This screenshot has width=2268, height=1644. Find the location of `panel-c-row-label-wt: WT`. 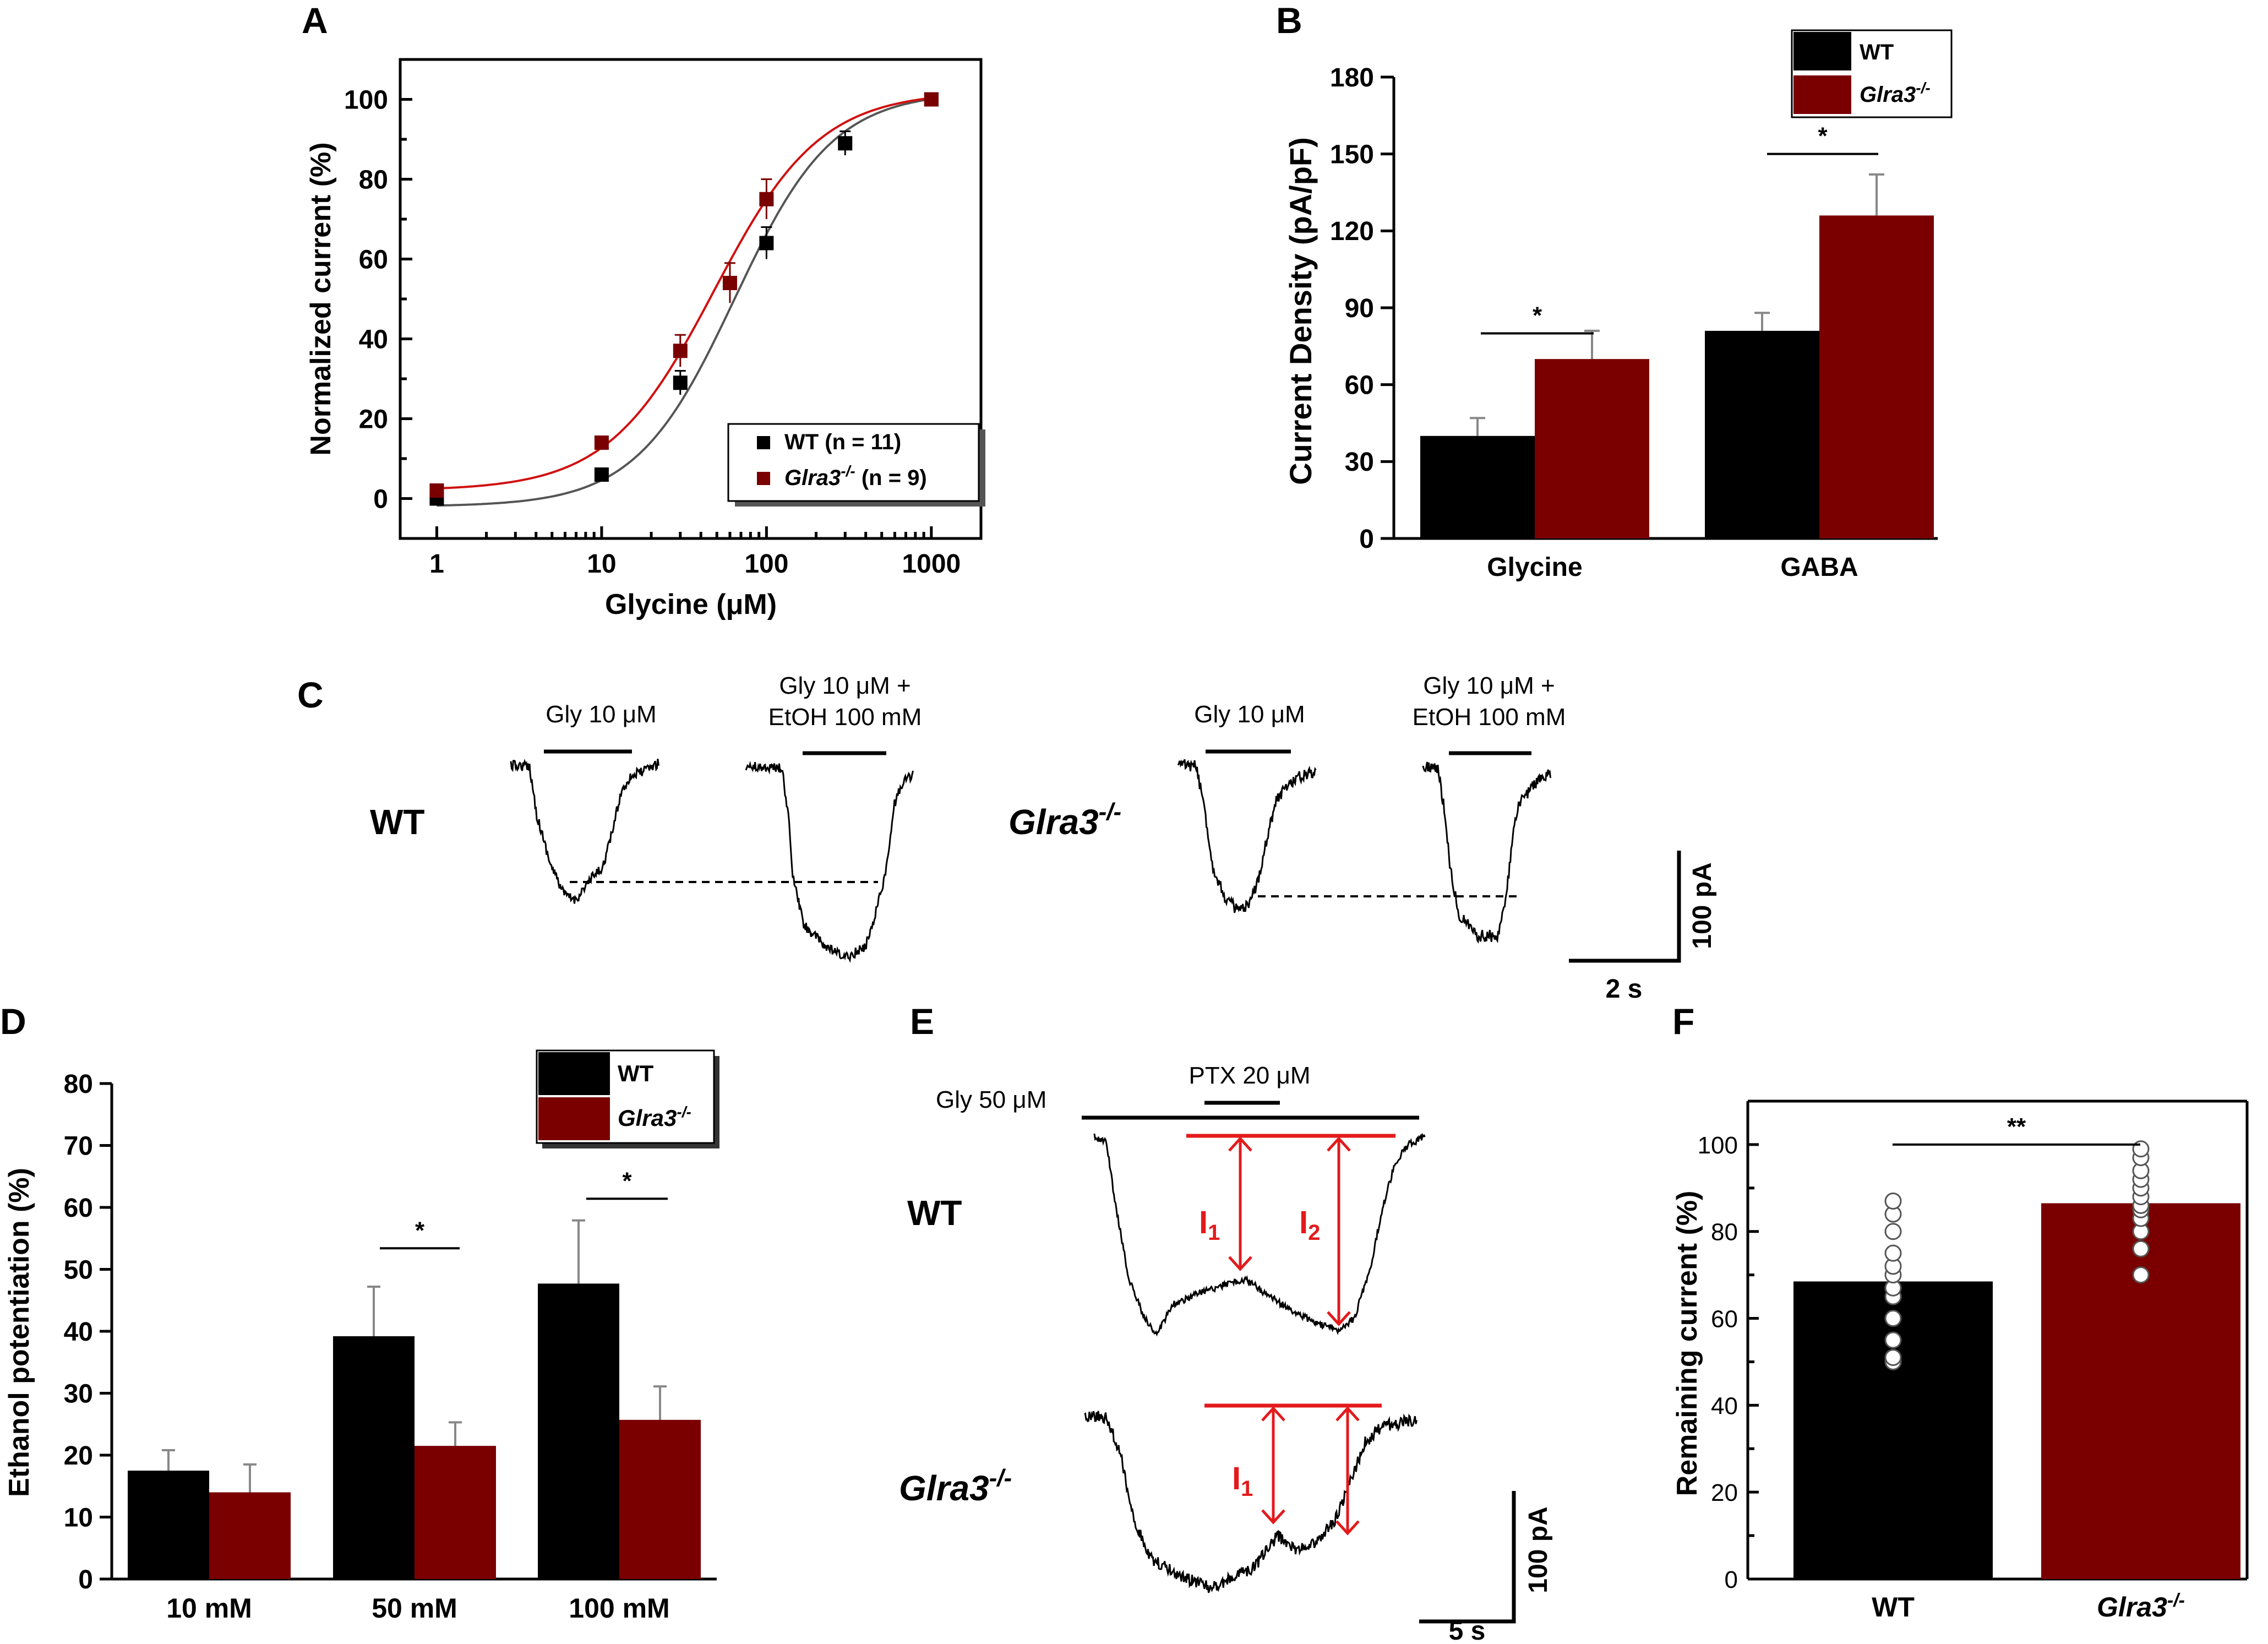

panel-c-row-label-wt: WT is located at coordinates (397, 822).